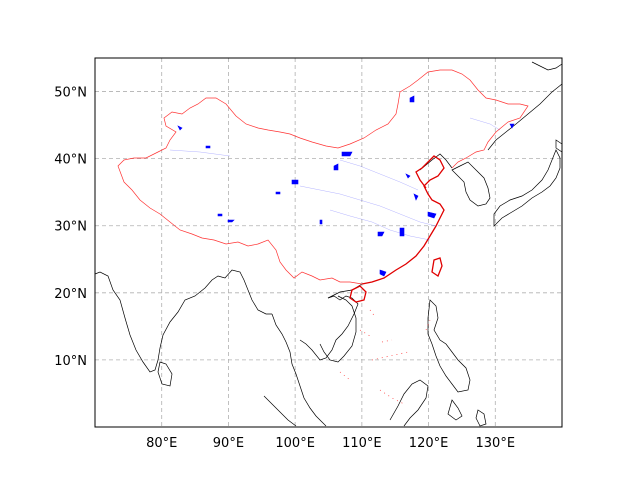  I want to click on rivers, so click(335, 179).